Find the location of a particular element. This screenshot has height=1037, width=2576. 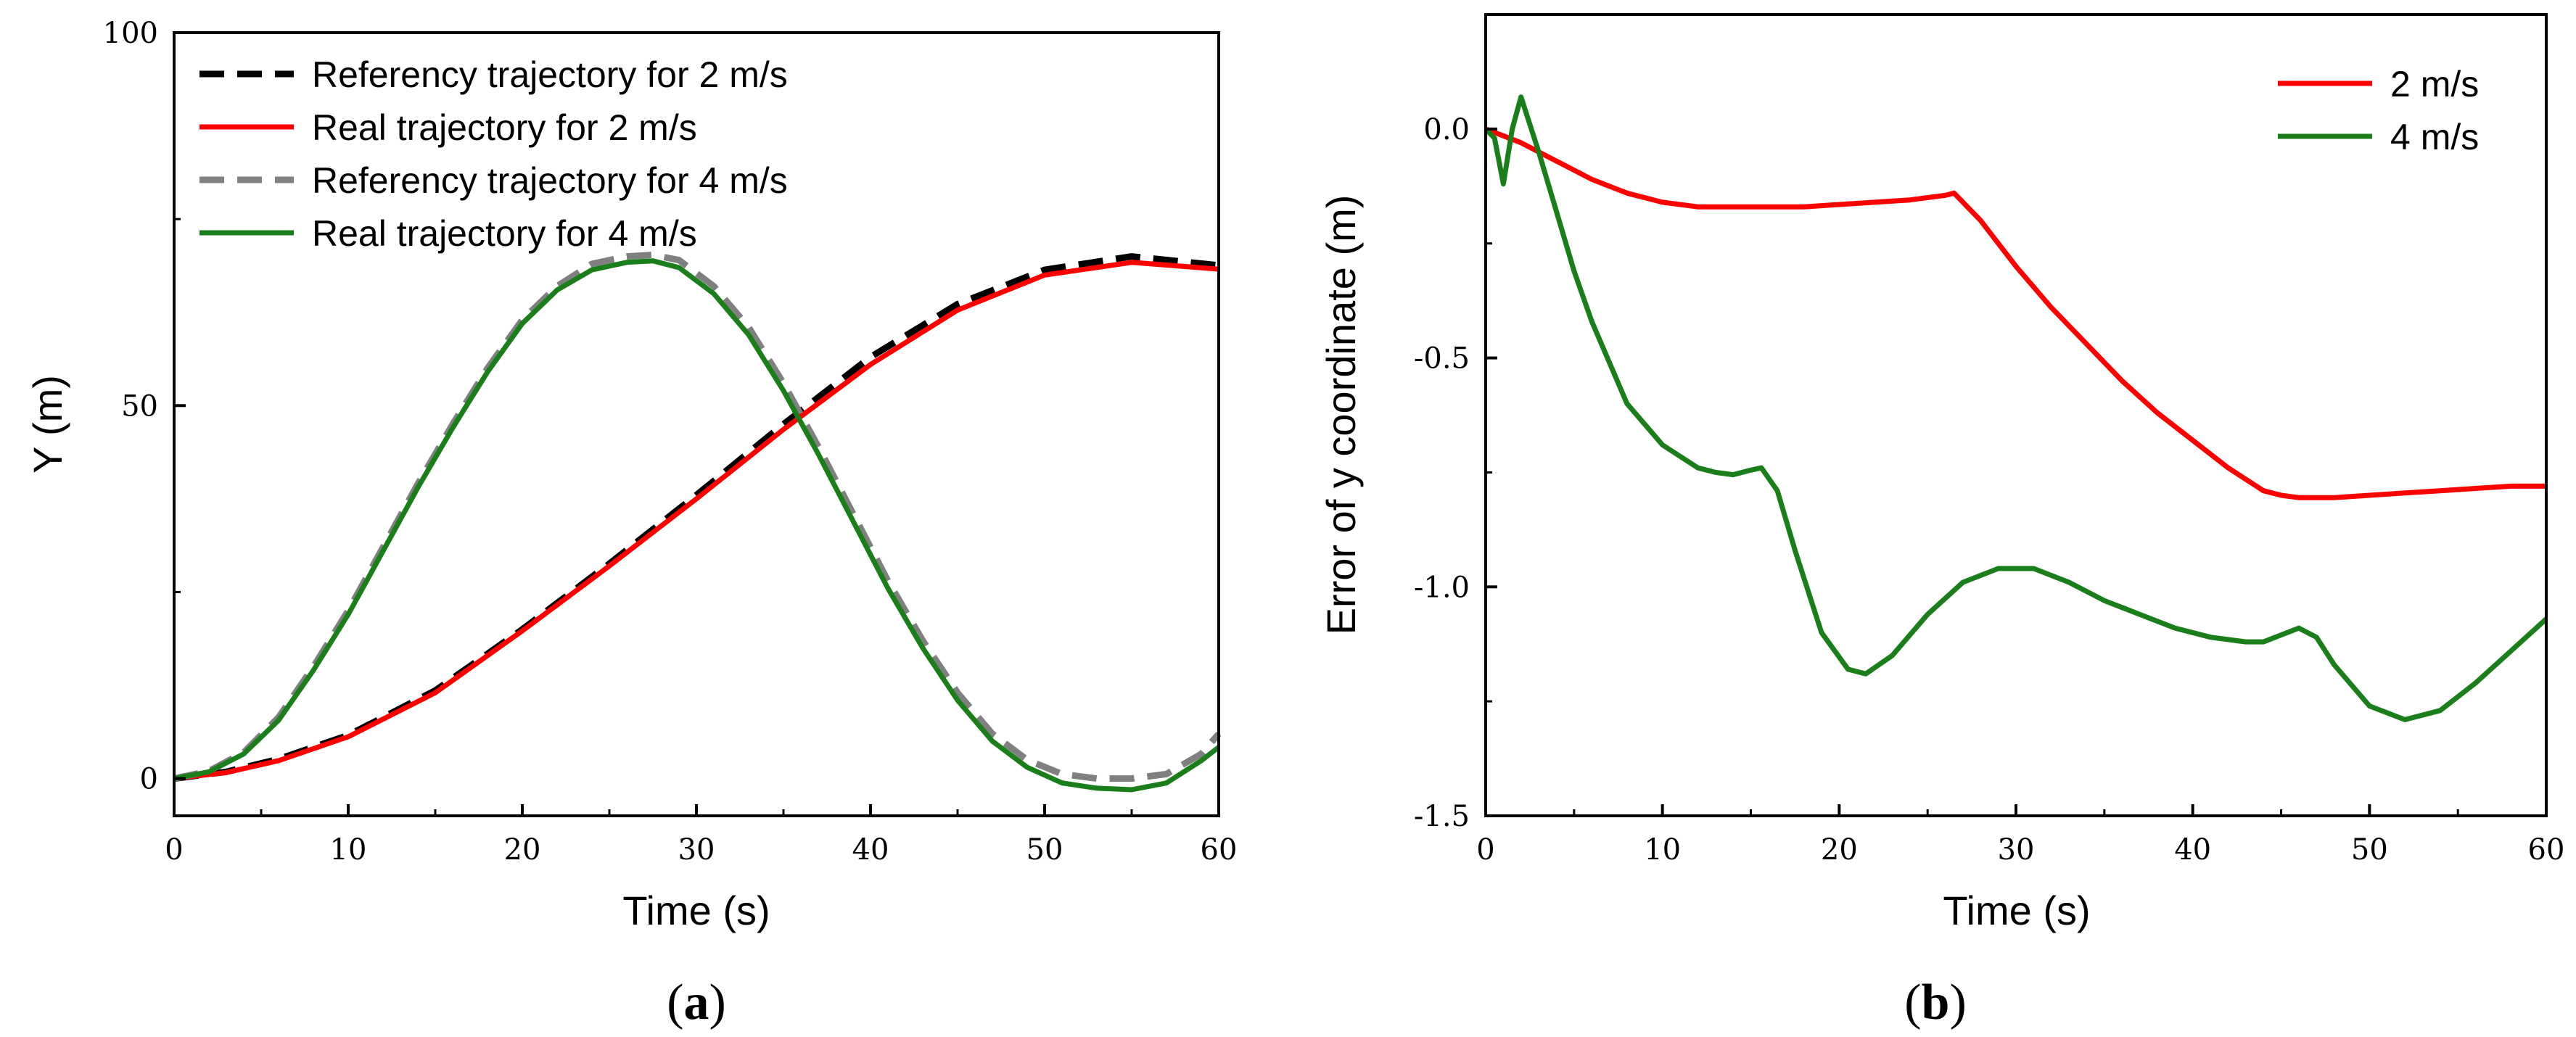

legend-item-a-2: Referency trajectory for 4 m/s is located at coordinates (493, 180).